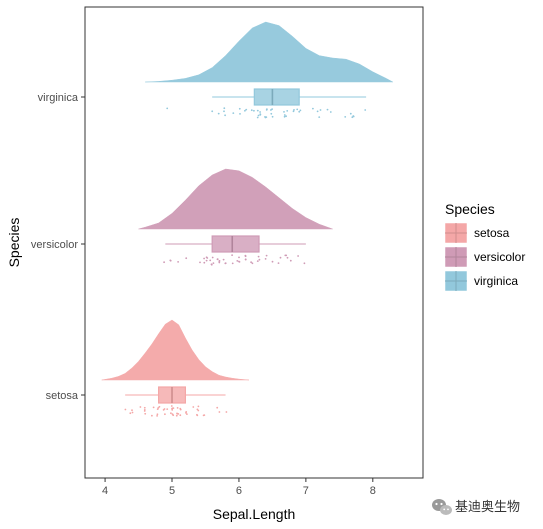 This screenshot has width=543, height=529. I want to click on density-versicolor, so click(235, 199).